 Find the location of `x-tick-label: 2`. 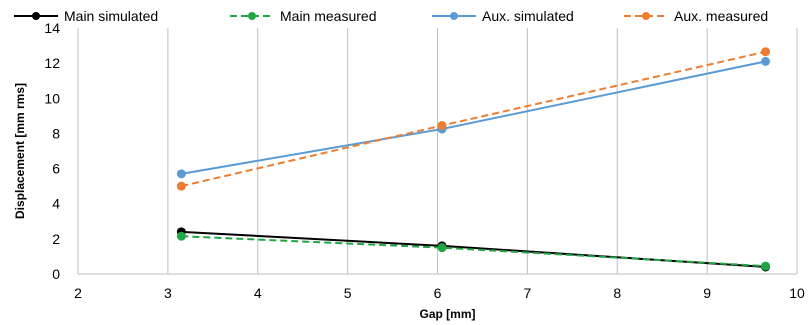

x-tick-label: 2 is located at coordinates (78, 293).